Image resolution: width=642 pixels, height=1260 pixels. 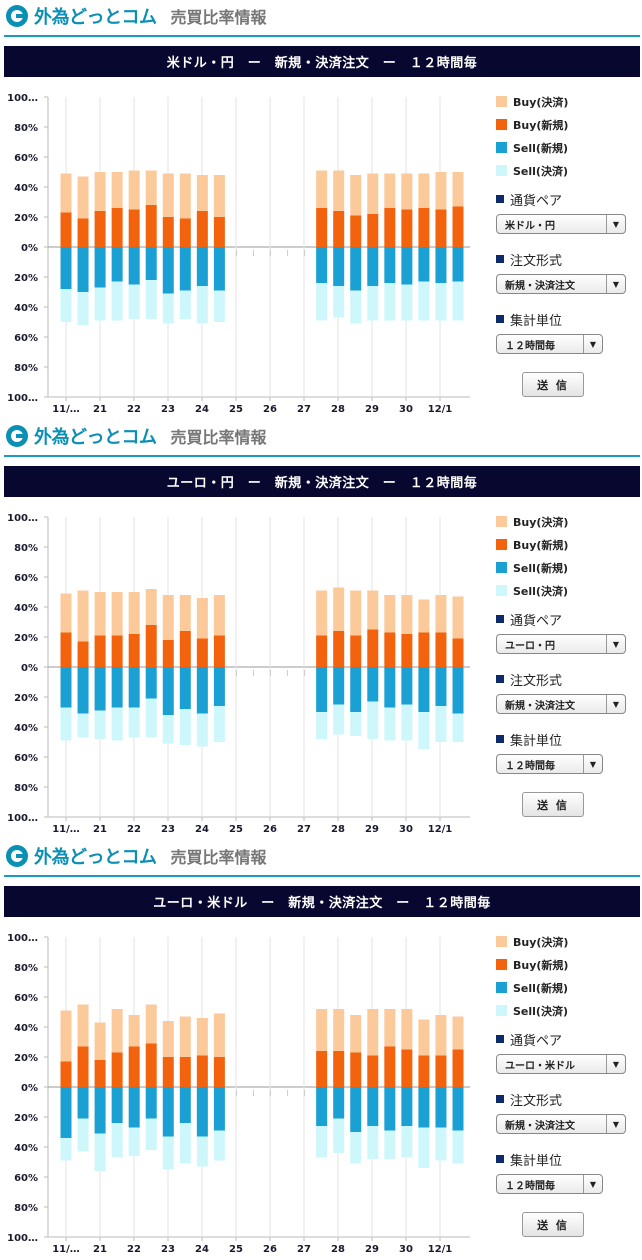 I want to click on x-tick-label: 25, so click(x=236, y=829).